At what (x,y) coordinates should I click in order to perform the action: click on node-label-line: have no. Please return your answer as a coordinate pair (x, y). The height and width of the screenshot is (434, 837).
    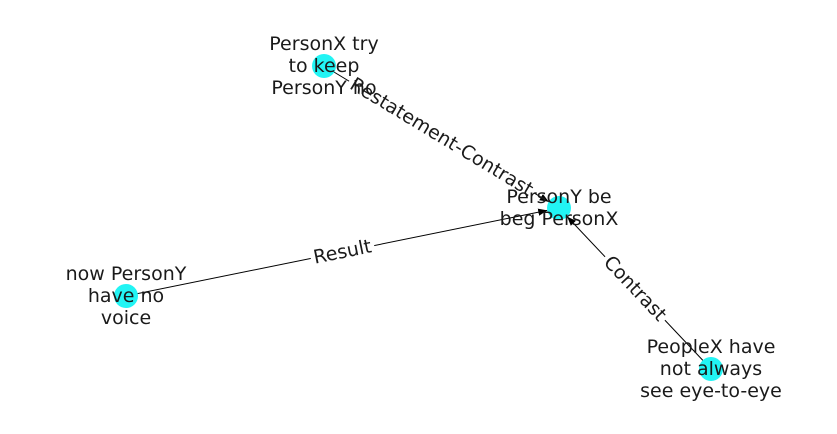
    Looking at the image, I should click on (126, 296).